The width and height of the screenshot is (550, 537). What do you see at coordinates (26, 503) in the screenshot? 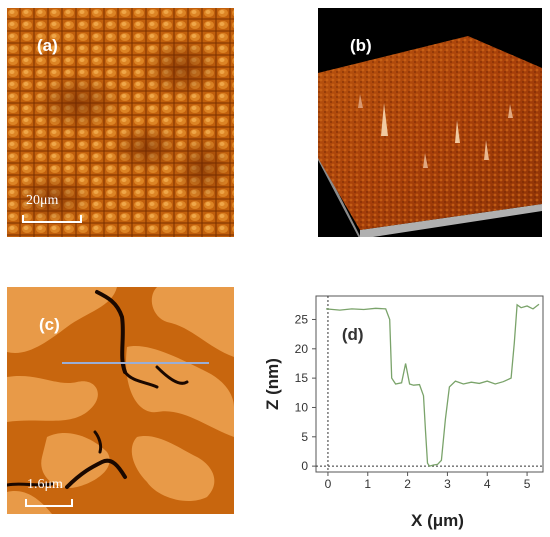
I see `scale-bar-c-tick-left` at bounding box center [26, 503].